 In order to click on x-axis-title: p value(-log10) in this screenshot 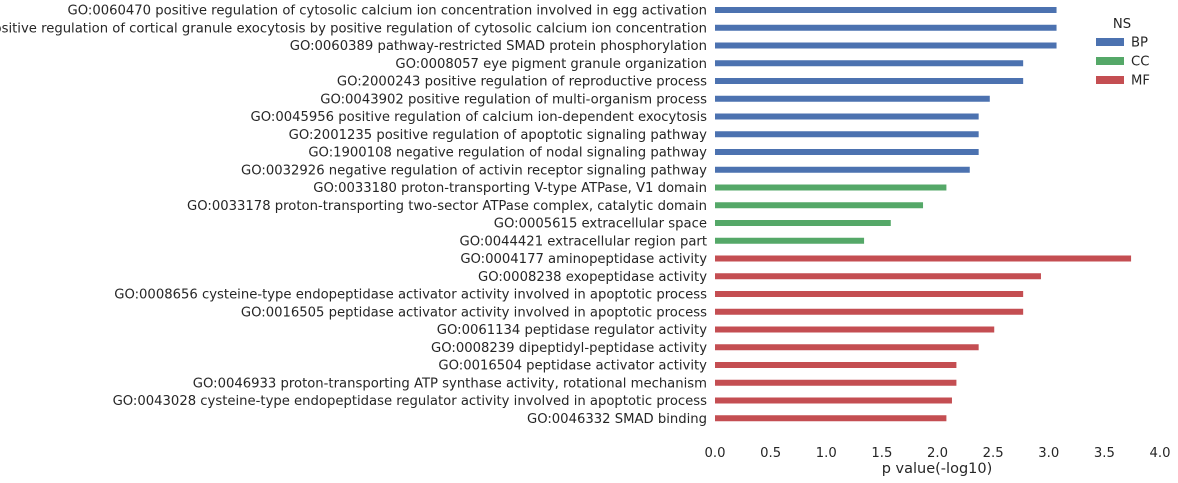, I will do `click(937, 469)`.